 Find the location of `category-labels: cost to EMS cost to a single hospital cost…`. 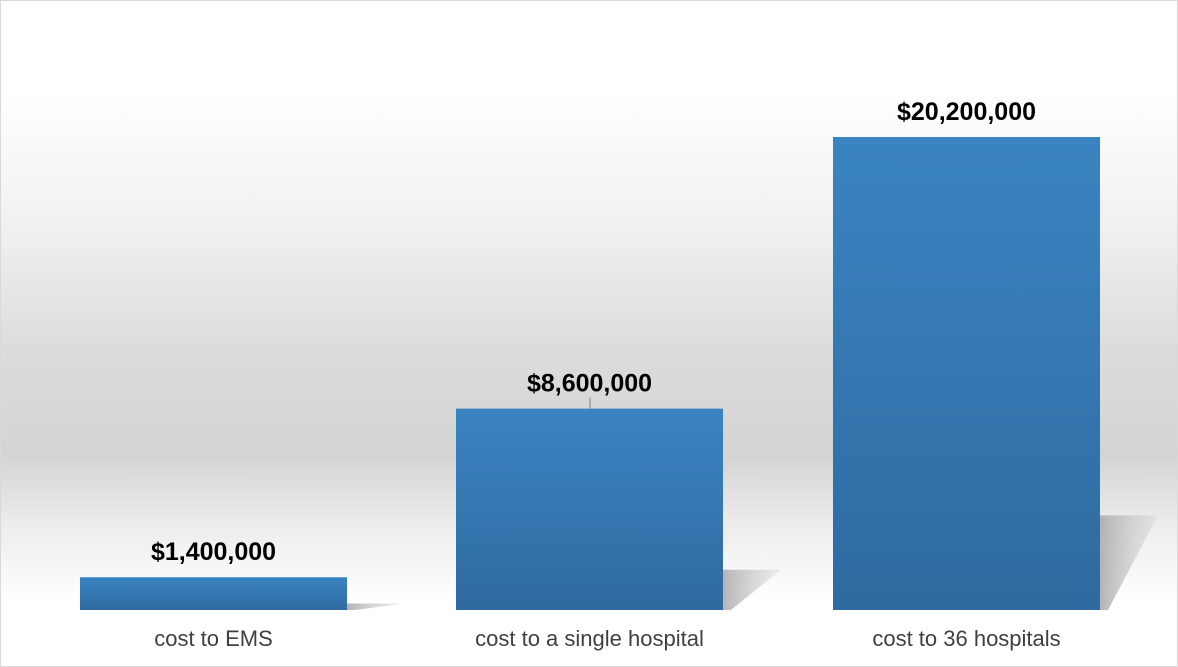

category-labels: cost to EMS cost to a single hospital cost… is located at coordinates (607, 638).